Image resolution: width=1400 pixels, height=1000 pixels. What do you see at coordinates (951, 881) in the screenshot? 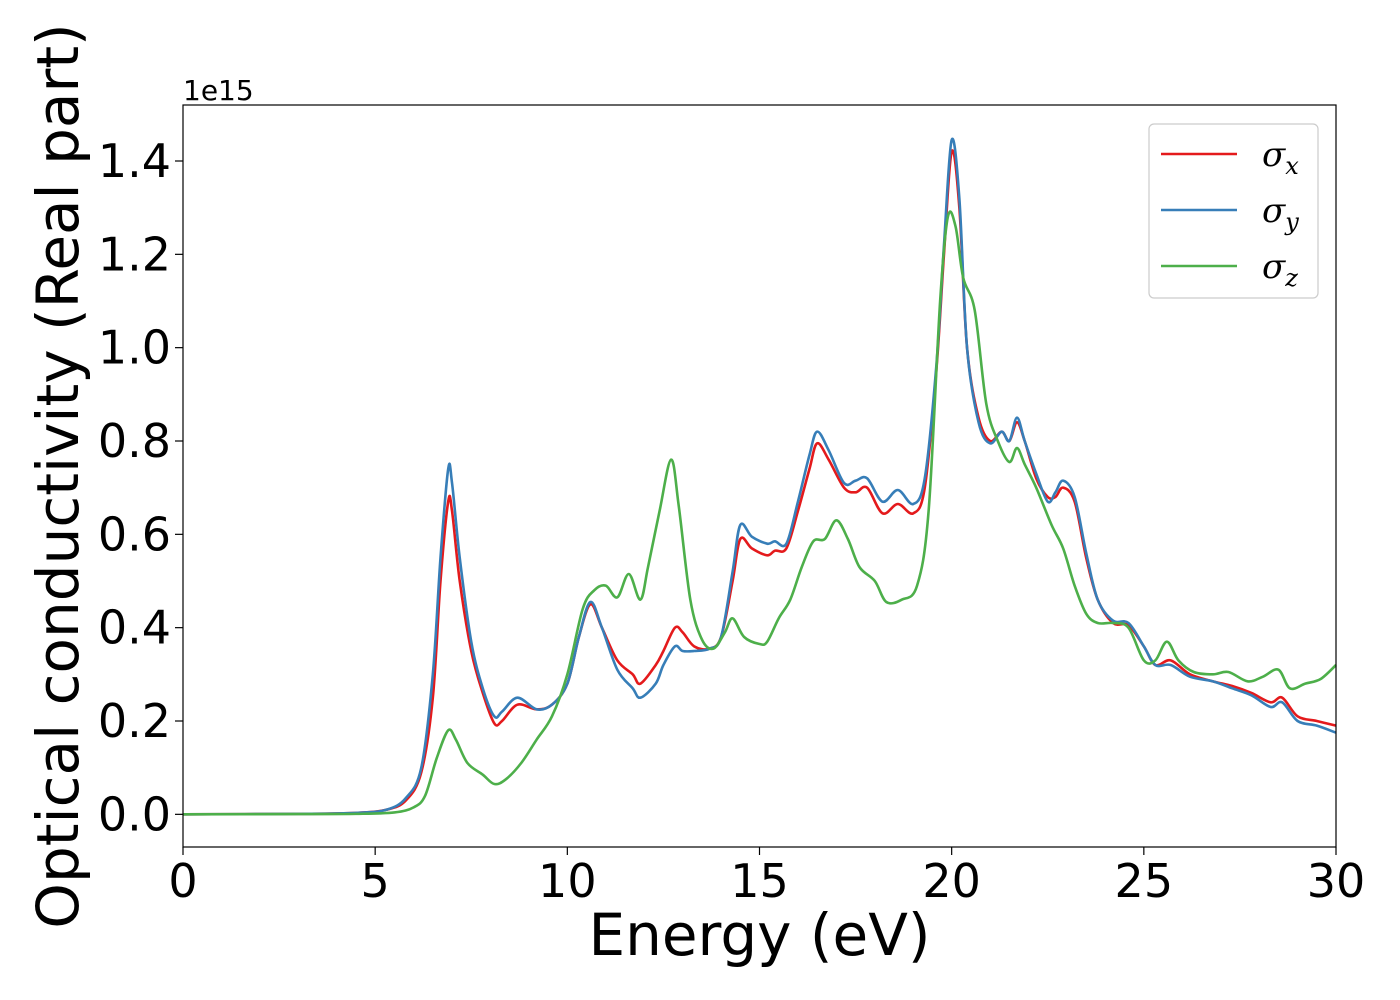
I see `x-tick-label: 20` at bounding box center [951, 881].